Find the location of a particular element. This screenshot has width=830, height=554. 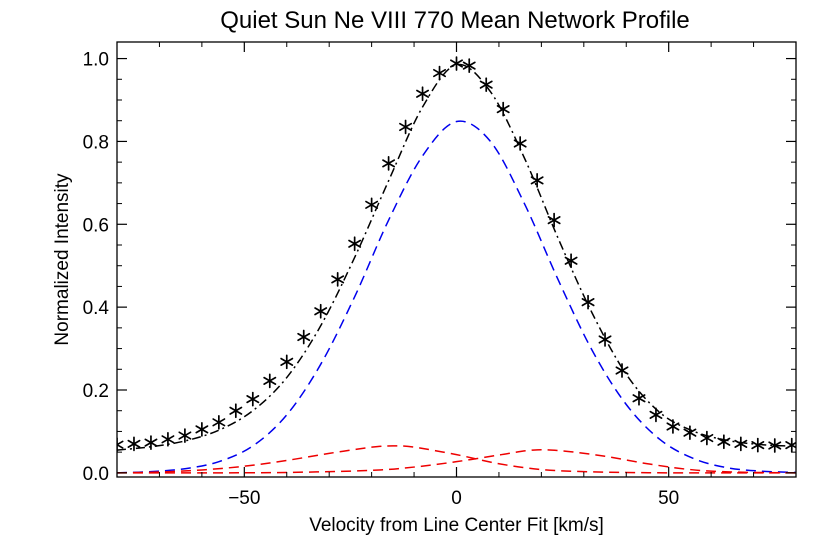

y-tick-label: 0.0 is located at coordinates (96, 474).